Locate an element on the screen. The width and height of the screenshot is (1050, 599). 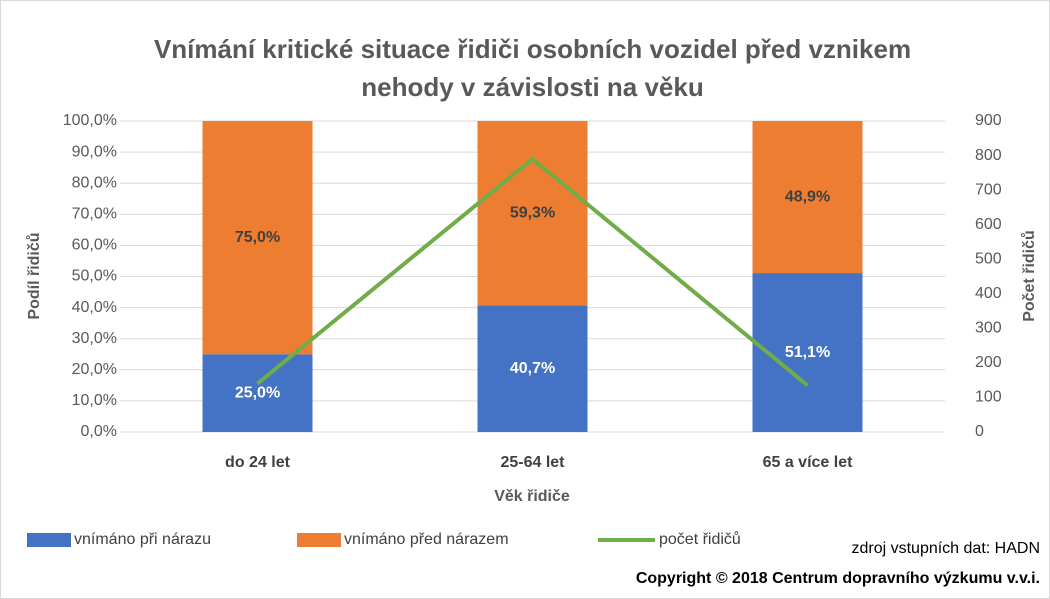
legend-label: počet řidičů is located at coordinates (700, 539).